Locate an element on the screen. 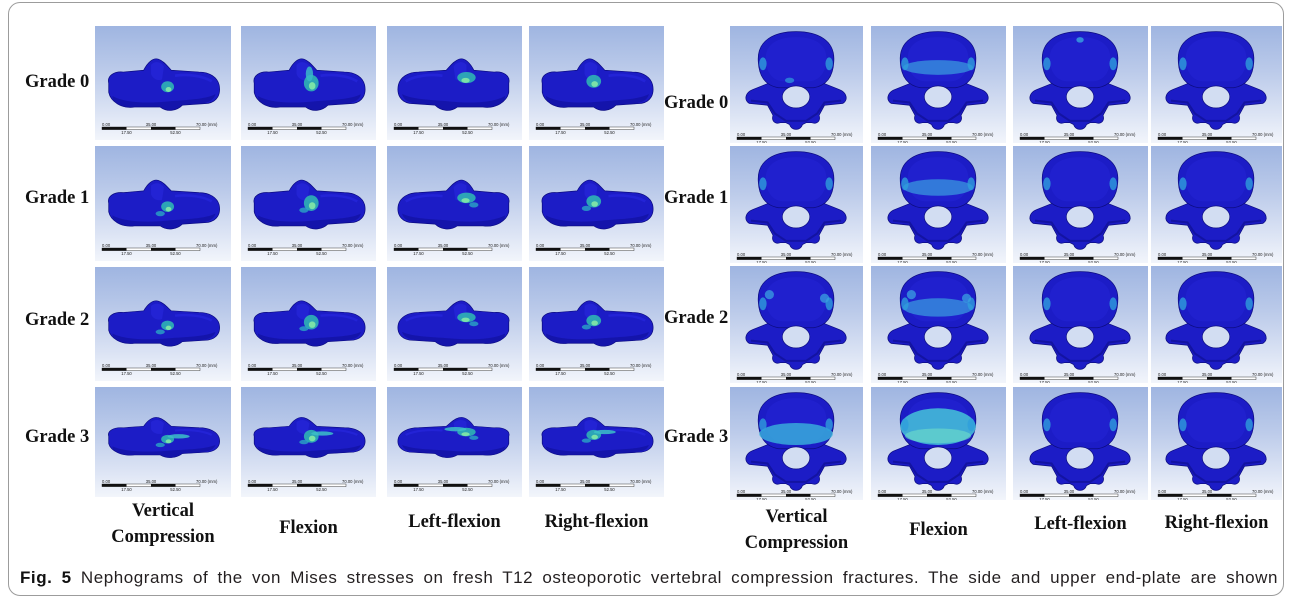 This screenshot has width=1292, height=599. side-view-nephogram-grade3-vertical-compression: 0.00 35.00 70.00 (mm) 17.50 52.50 is located at coordinates (163, 442).